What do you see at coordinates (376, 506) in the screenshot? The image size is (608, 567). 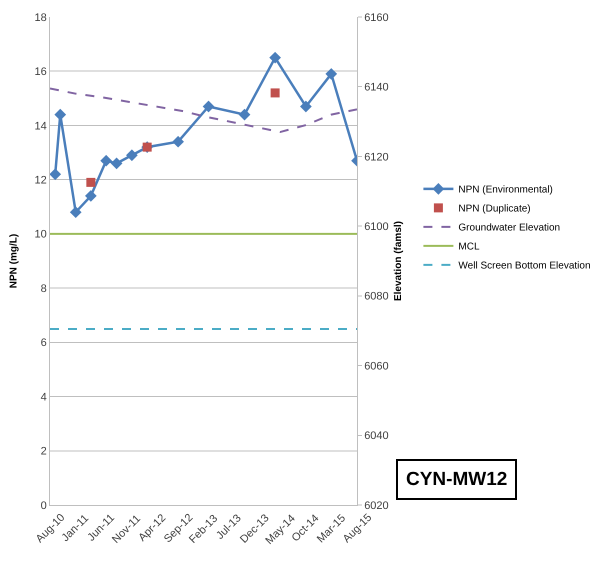 I see `y2-tick-label: 6020` at bounding box center [376, 506].